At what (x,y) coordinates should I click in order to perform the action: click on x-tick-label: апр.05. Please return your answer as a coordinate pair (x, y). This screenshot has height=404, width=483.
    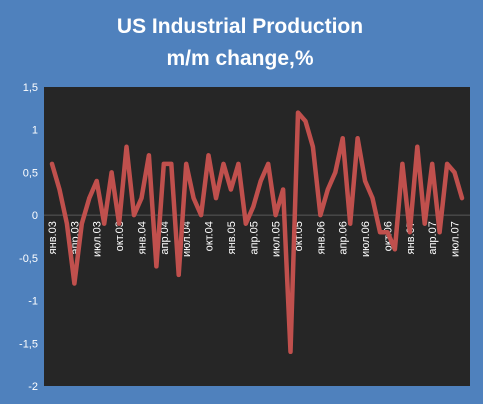
    Looking at the image, I should click on (254, 237).